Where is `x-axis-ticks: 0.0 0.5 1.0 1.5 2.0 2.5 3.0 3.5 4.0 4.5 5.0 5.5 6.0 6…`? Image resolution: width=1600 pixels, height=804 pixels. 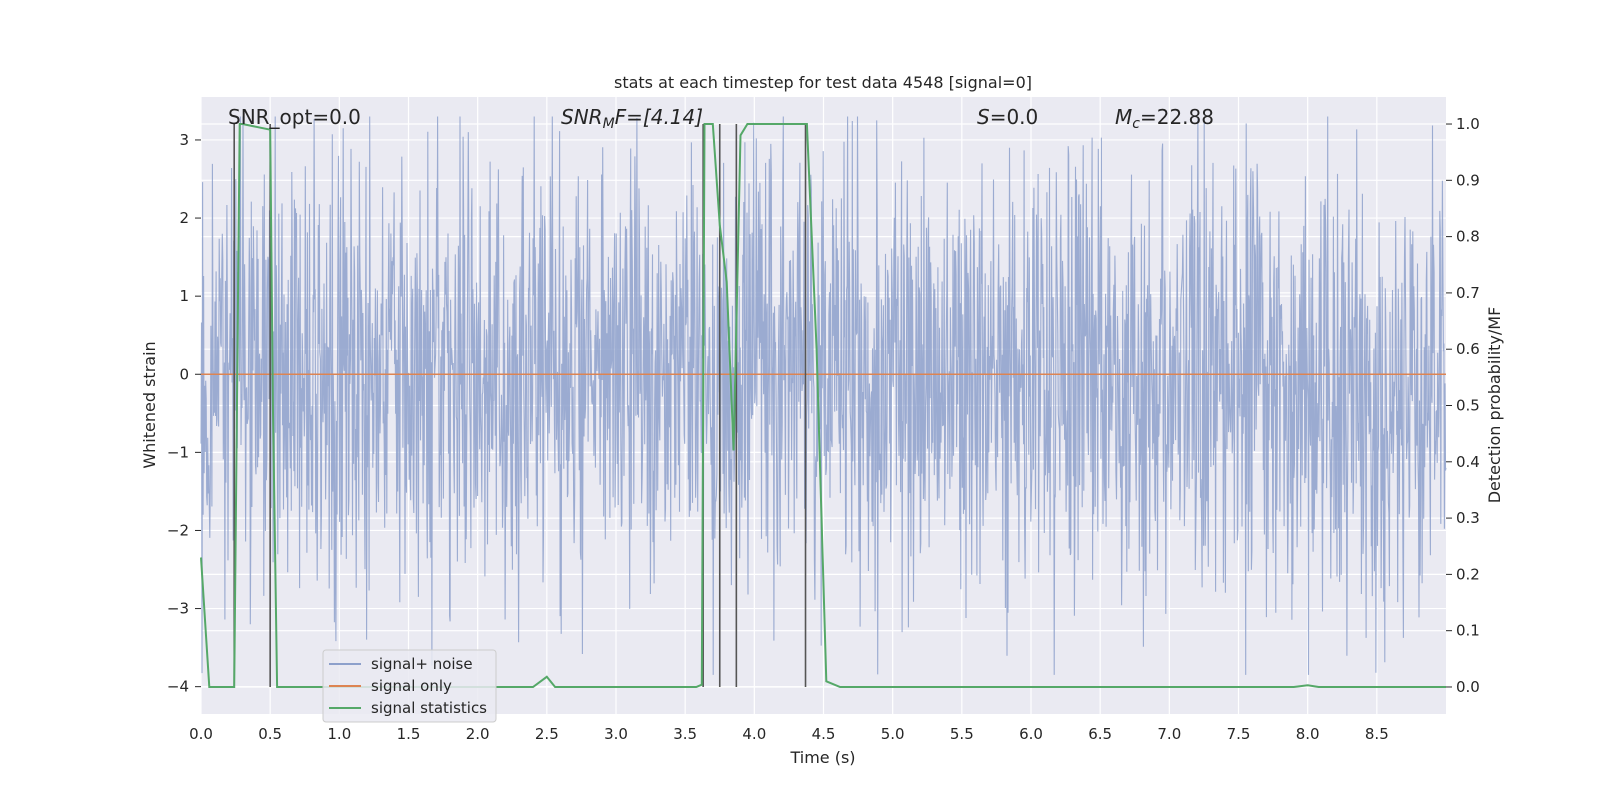 x-axis-ticks: 0.0 0.5 1.0 1.5 2.0 2.5 3.0 3.5 4.0 4.5 5.0 5.5 6.0 6… is located at coordinates (789, 734).